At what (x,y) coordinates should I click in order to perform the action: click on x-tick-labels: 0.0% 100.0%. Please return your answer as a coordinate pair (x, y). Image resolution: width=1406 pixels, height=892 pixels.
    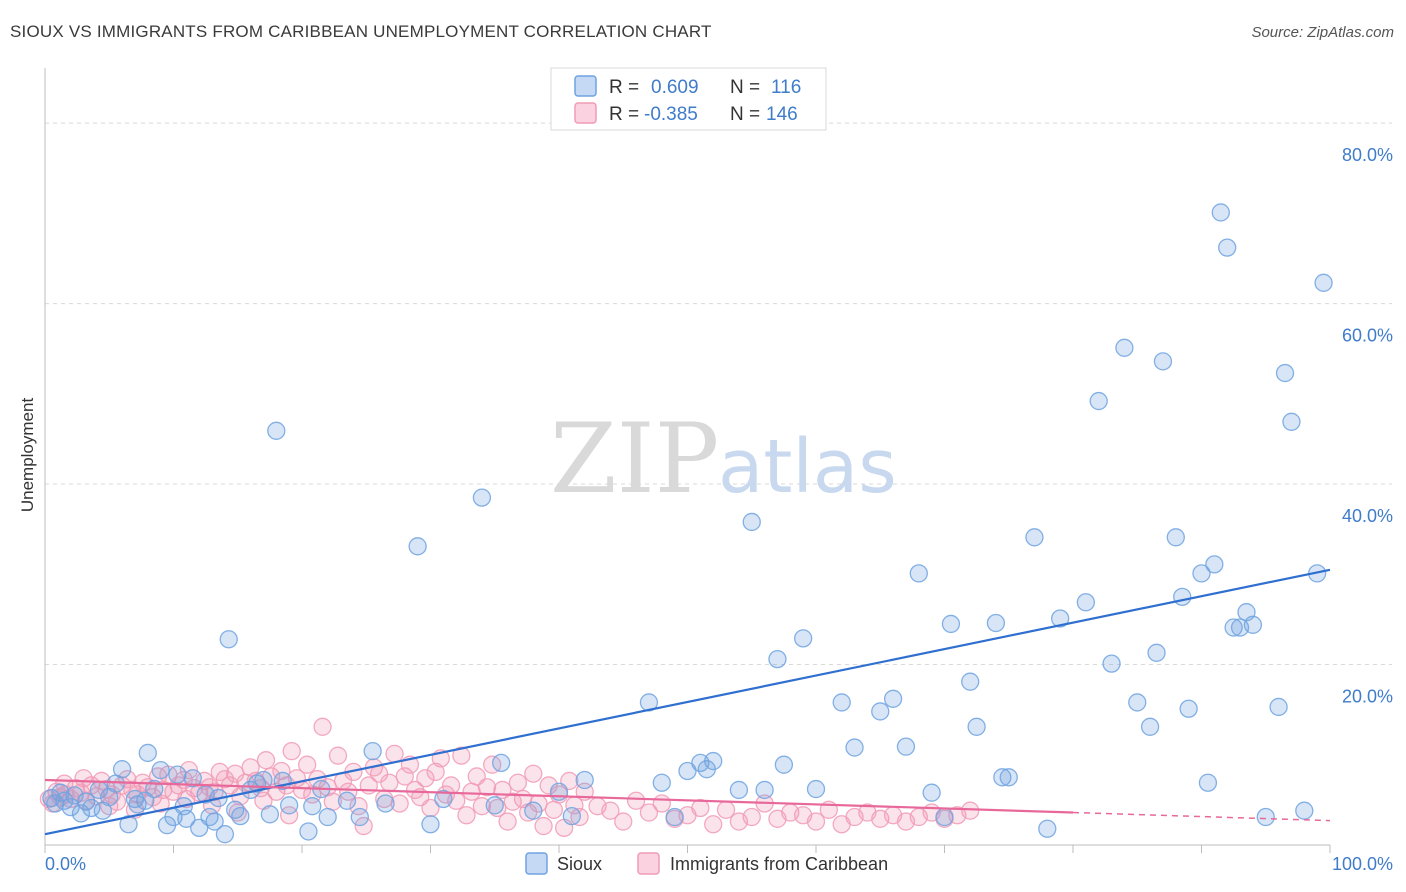
    Looking at the image, I should click on (719, 864).